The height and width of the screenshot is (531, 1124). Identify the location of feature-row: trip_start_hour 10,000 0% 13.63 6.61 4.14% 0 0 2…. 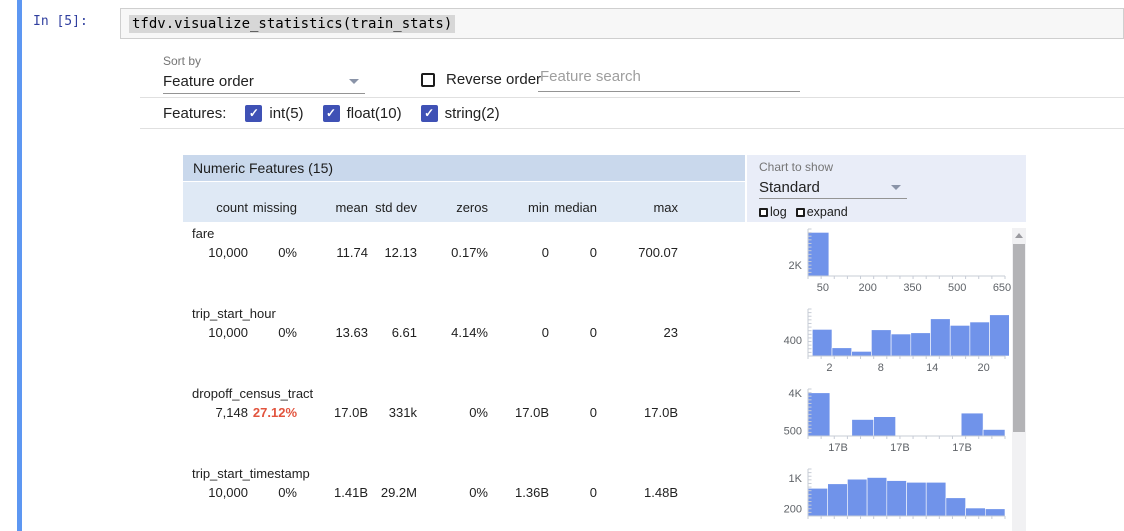
(597, 342).